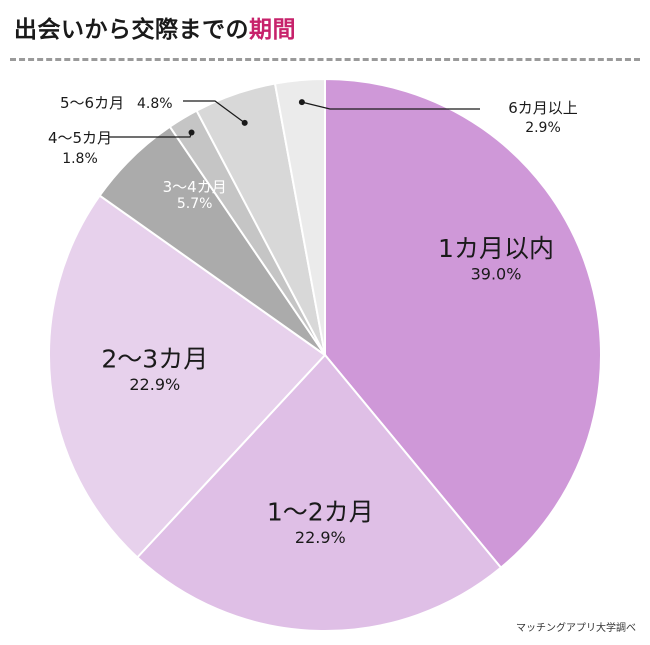 This screenshot has width=650, height=645. I want to click on chart-title: 出会いから交際までの期間, so click(155, 27).